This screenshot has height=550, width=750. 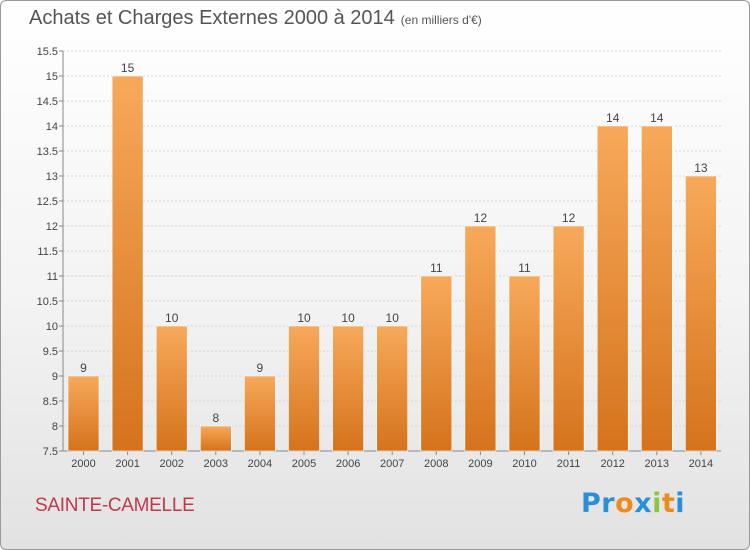 What do you see at coordinates (212, 18) in the screenshot?
I see `chart-title-text: Achats et Charges Externes 2000 à 2014` at bounding box center [212, 18].